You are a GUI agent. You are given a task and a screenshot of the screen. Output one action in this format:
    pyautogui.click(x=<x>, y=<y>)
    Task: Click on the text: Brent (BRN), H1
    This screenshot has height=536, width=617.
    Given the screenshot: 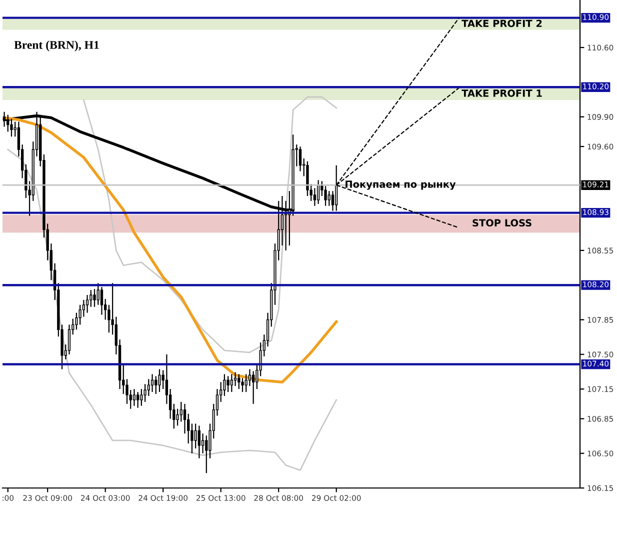 What is the action you would take?
    pyautogui.click(x=56, y=46)
    